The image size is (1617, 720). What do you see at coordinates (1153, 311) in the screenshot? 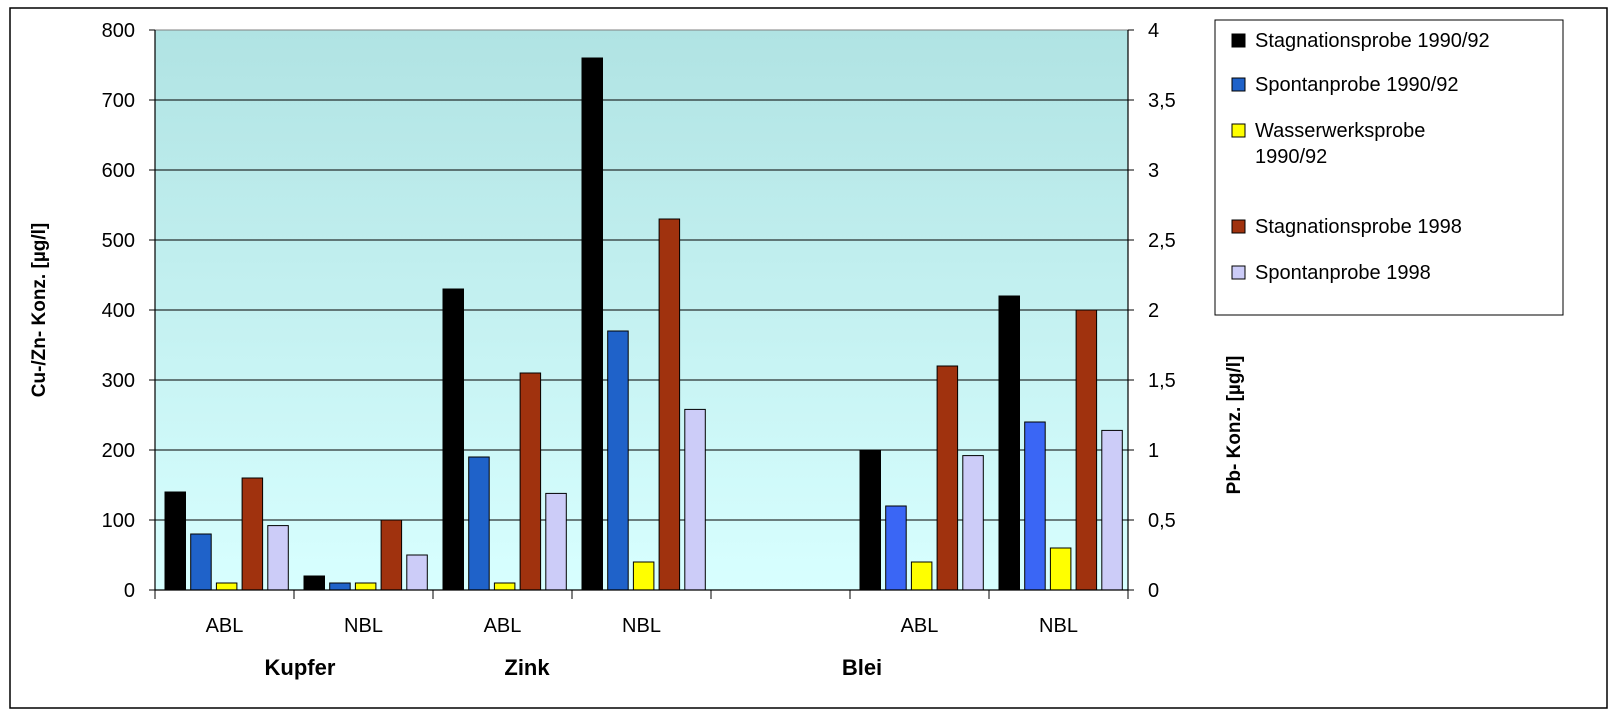
I see `y-right-tick-label: 2` at bounding box center [1153, 311].